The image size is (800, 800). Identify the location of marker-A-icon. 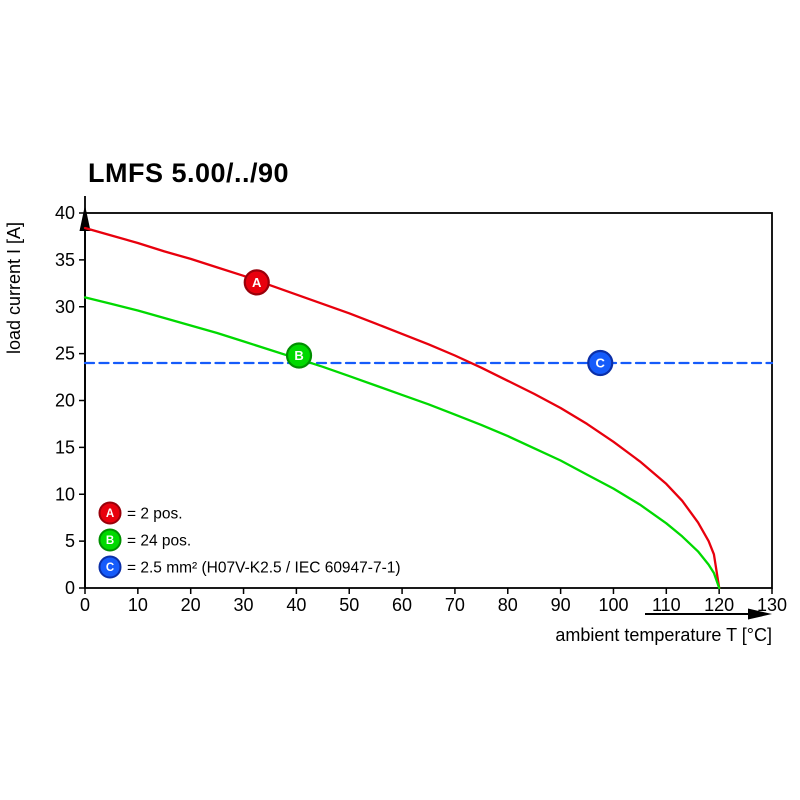
(256, 282).